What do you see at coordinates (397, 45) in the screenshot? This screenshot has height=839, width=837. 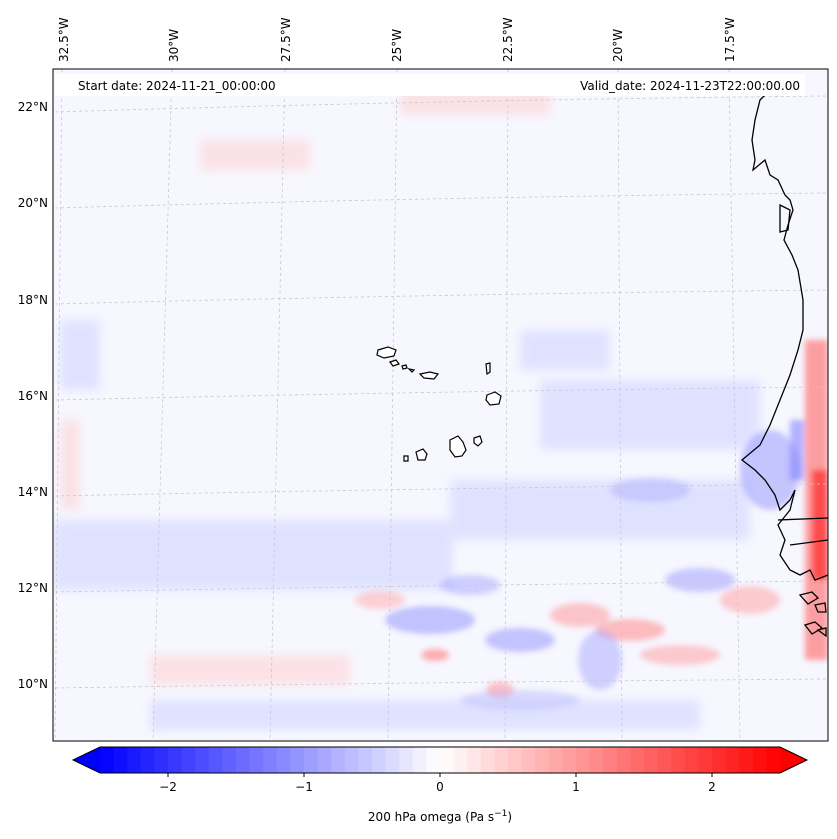 I see `lon-label: 25°W` at bounding box center [397, 45].